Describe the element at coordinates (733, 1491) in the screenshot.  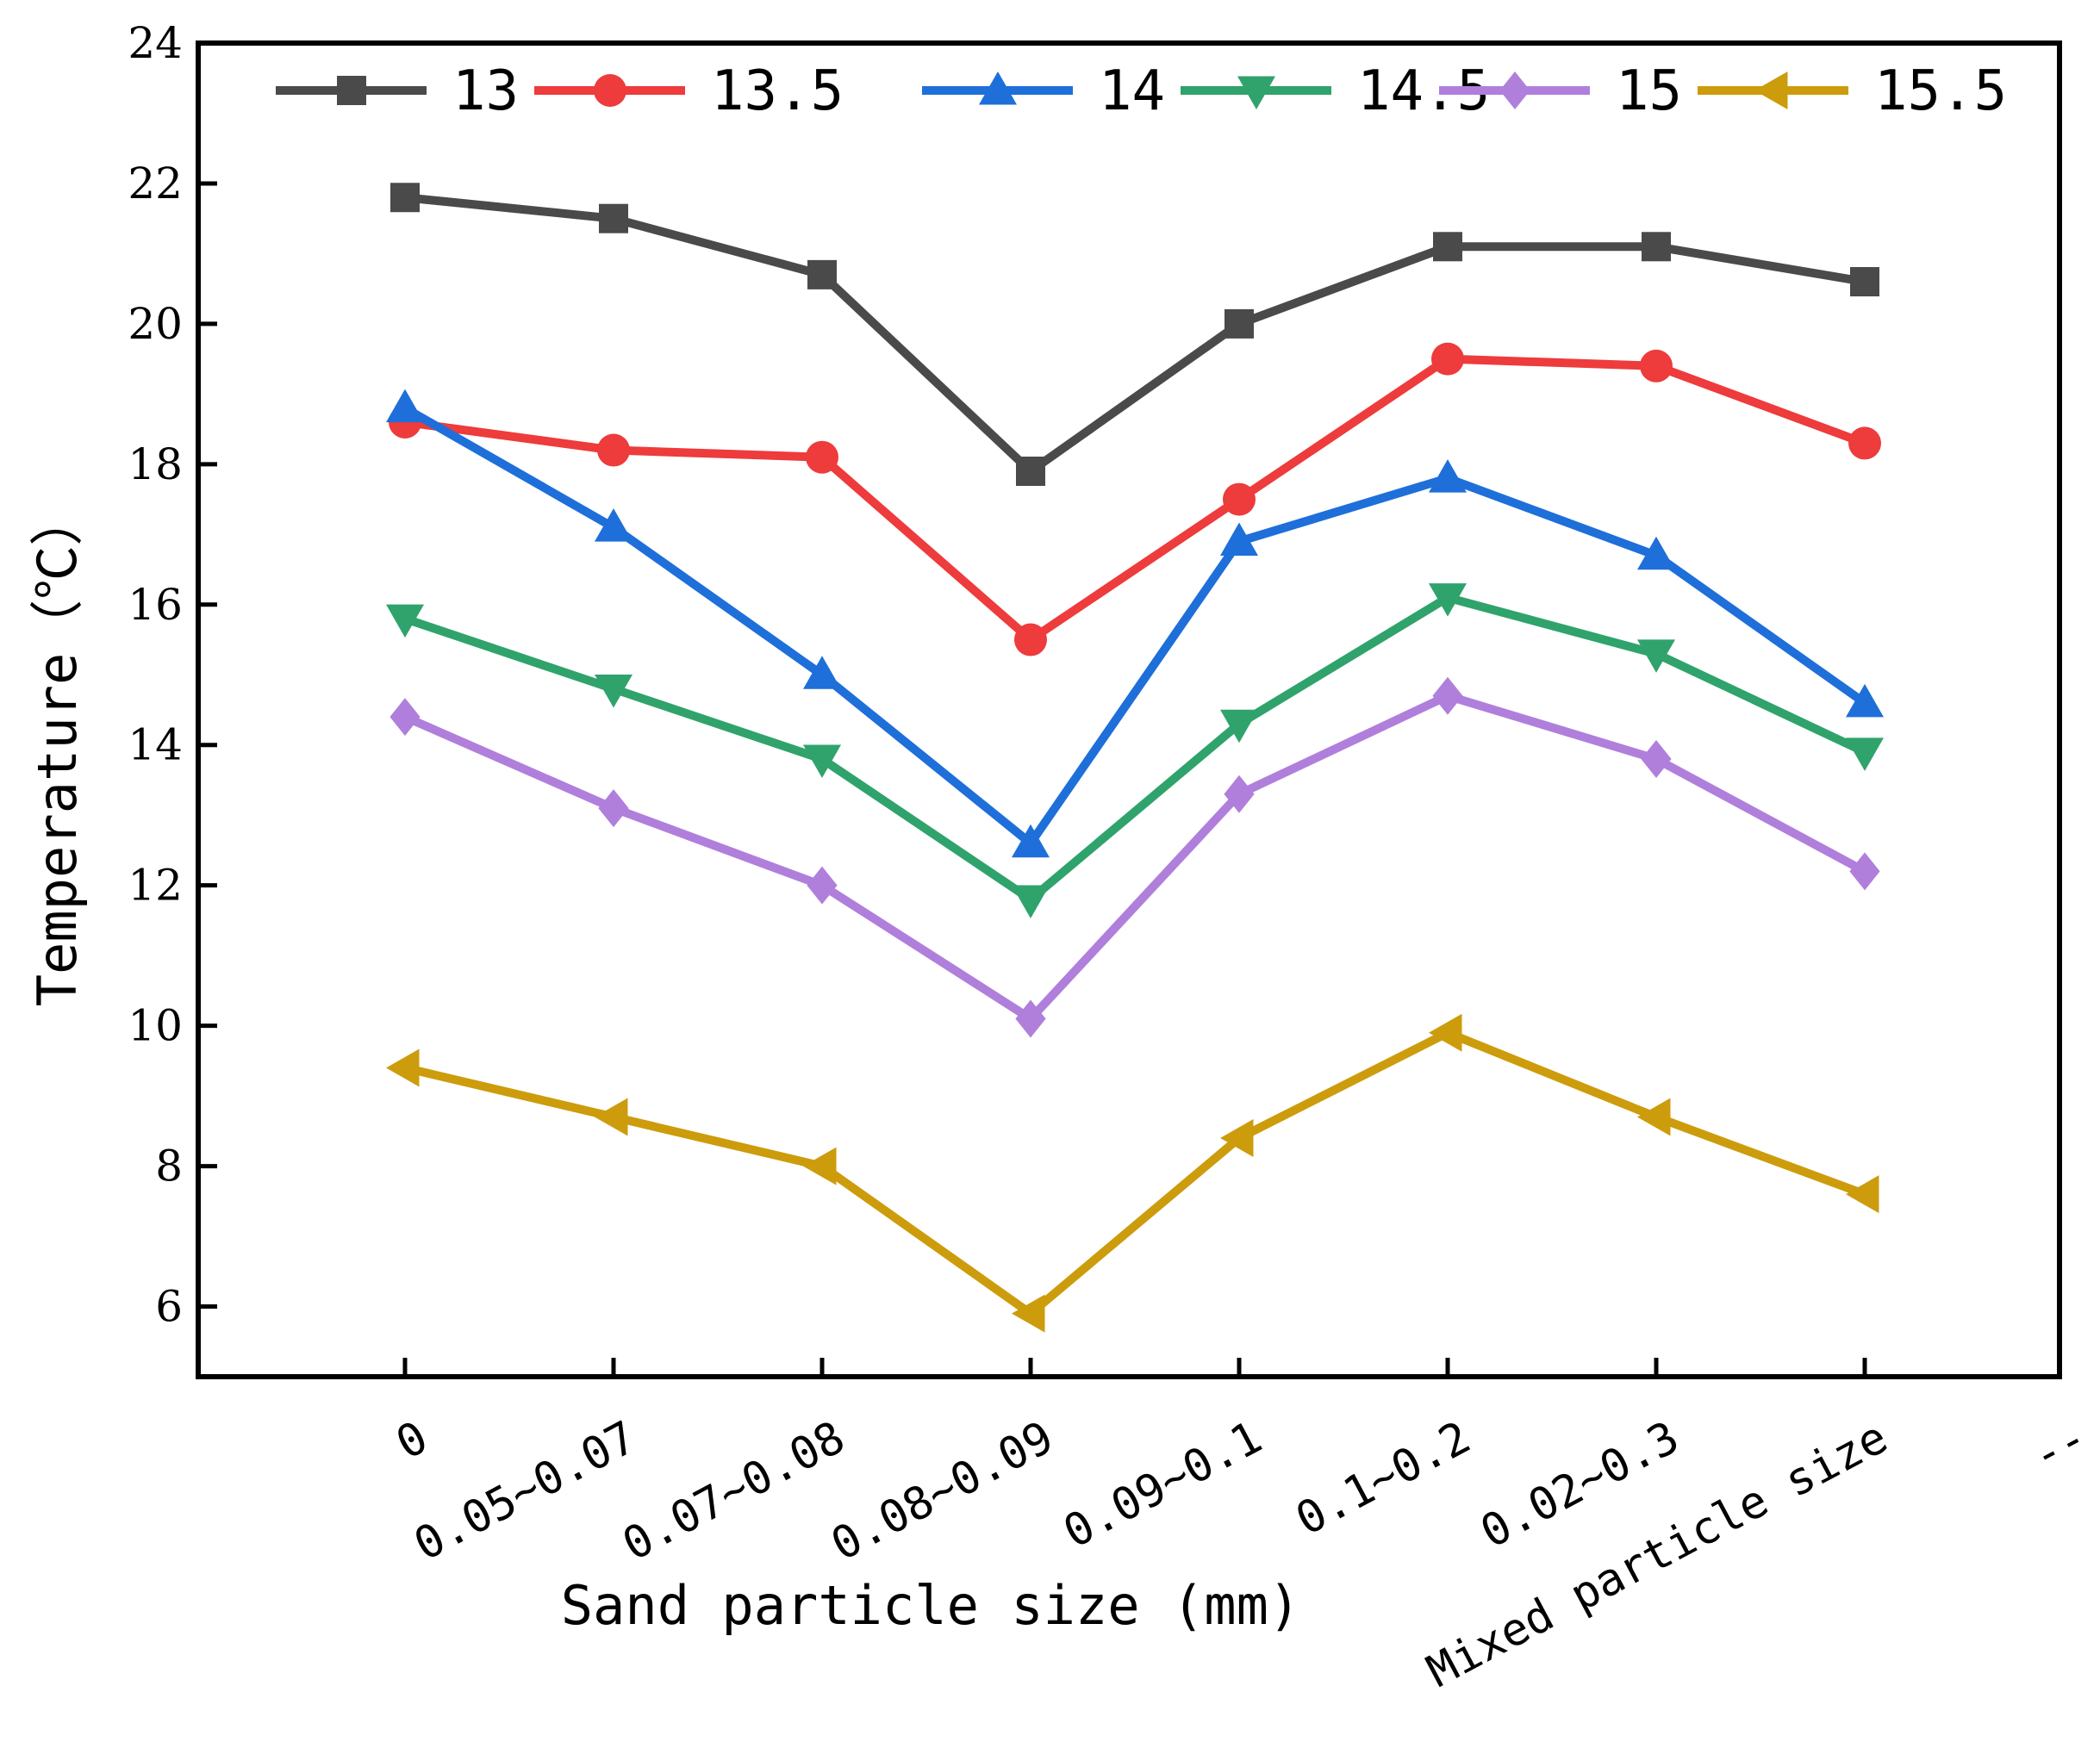
I see `x-tick-label: 0.07~0.08` at that location.